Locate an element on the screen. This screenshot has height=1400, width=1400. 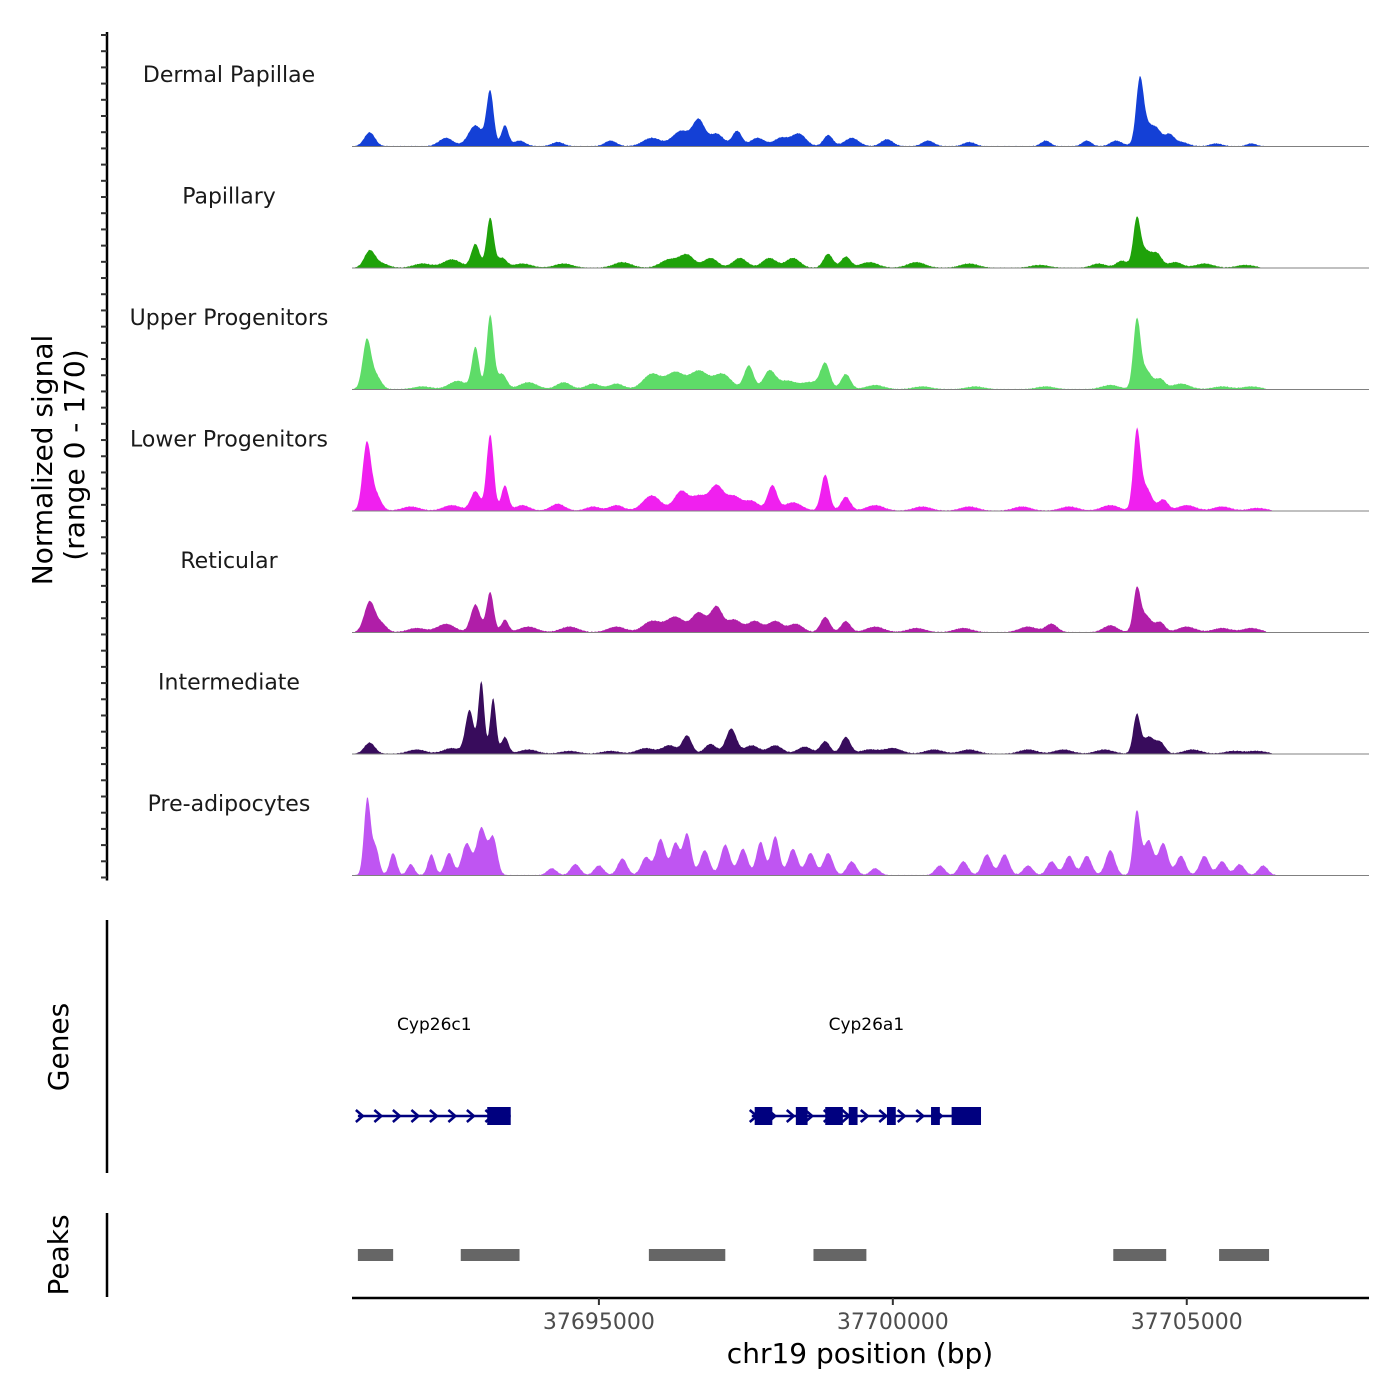
track-label: Upper Progenitors is located at coordinates (229, 318).